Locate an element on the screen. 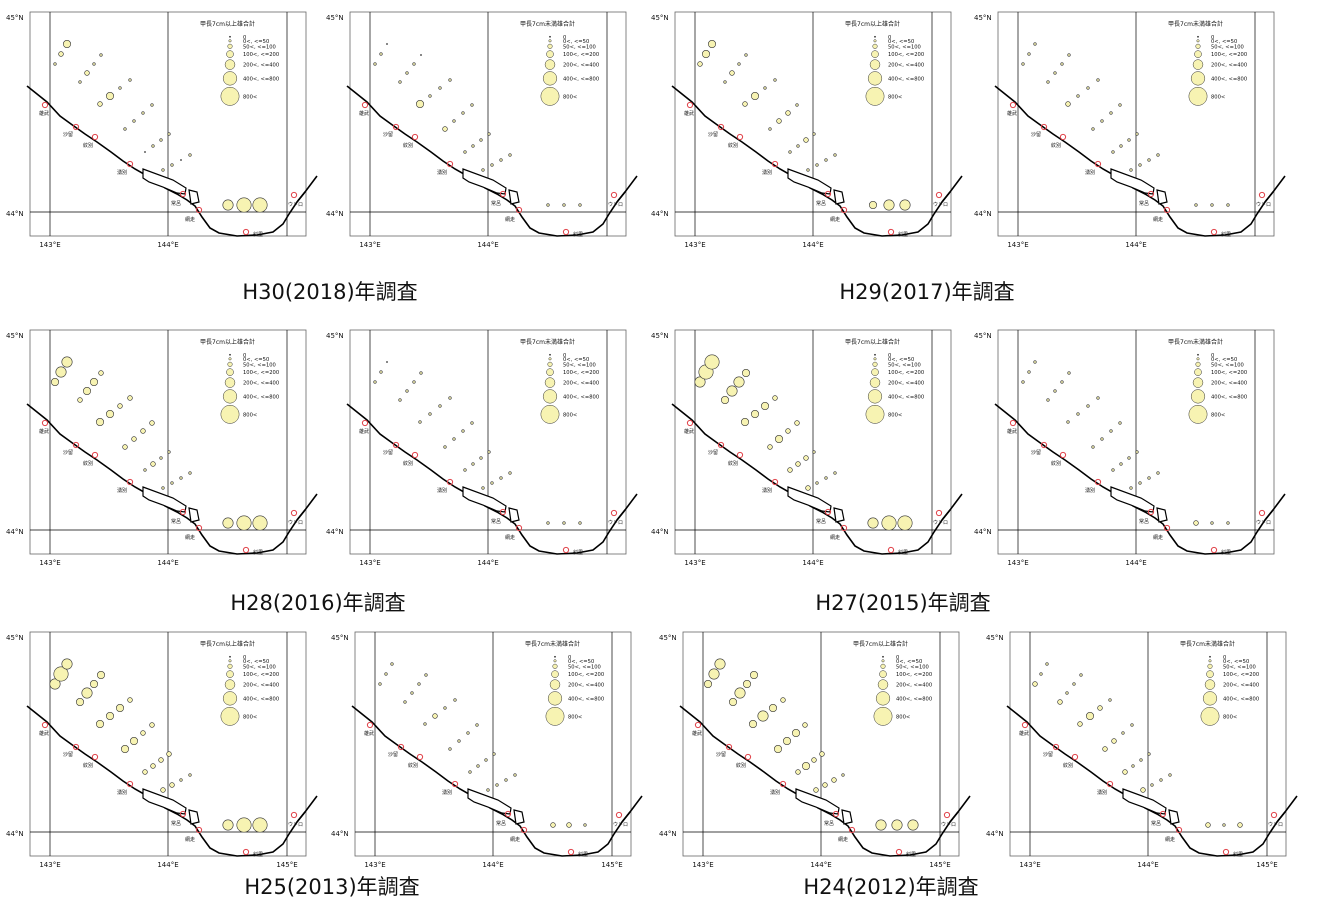  lon-label-144: 144°E is located at coordinates (1135, 245).